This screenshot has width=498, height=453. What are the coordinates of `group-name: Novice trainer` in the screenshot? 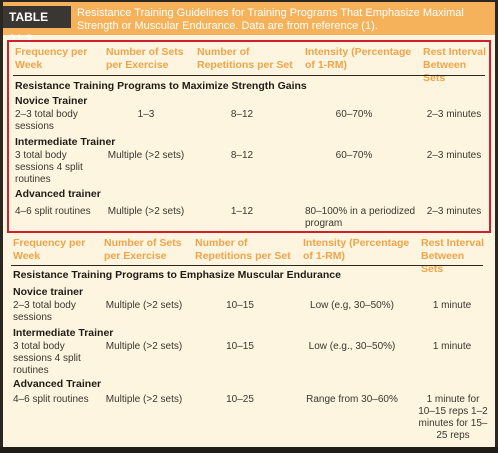 It's located at (48, 292).